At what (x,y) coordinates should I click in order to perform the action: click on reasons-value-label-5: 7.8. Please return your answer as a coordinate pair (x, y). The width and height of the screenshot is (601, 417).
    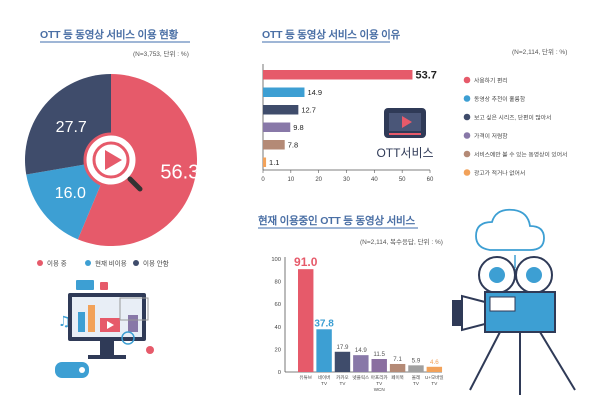
    Looking at the image, I should click on (293, 144).